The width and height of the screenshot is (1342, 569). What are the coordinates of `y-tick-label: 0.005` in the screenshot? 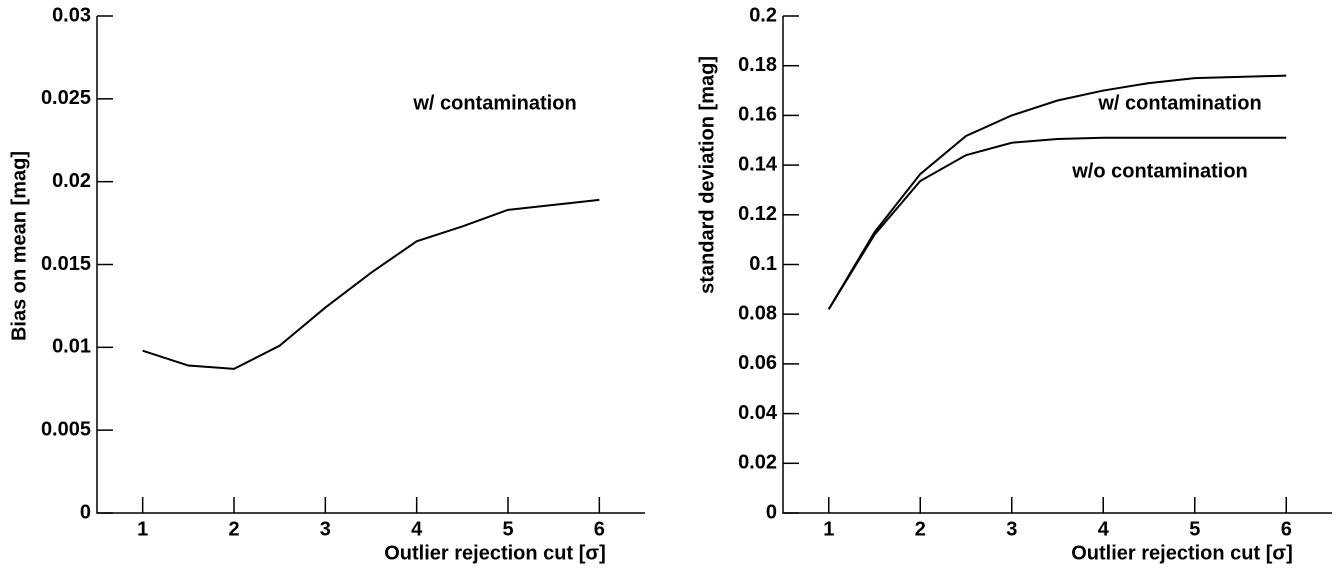 It's located at (66, 429).